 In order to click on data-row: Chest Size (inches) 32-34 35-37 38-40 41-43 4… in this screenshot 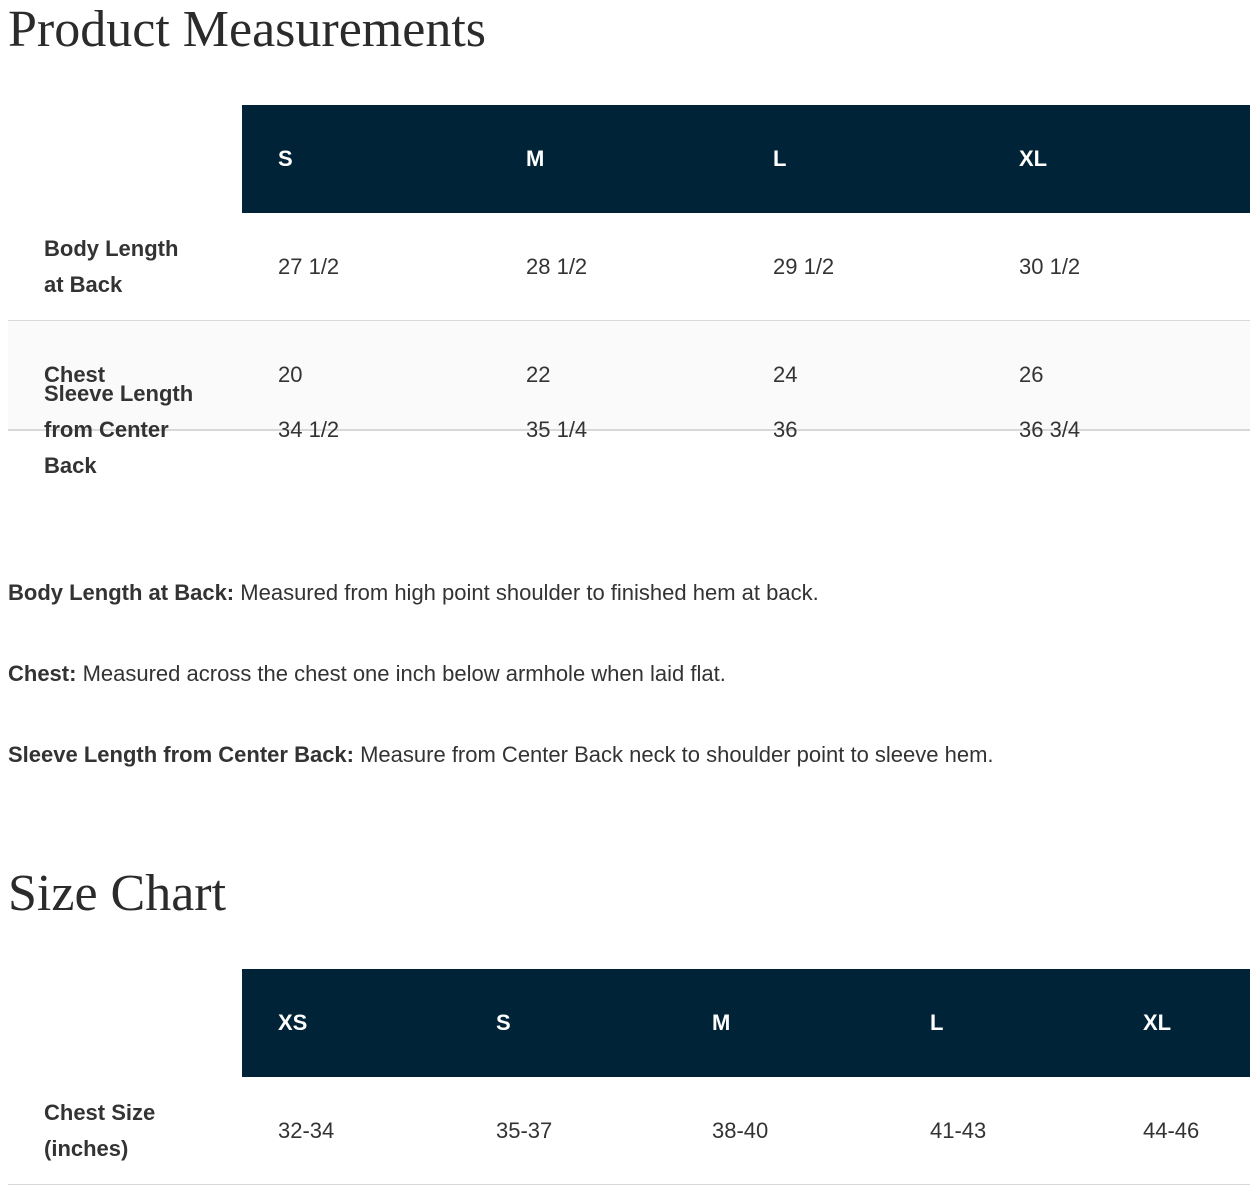, I will do `click(629, 1131)`.